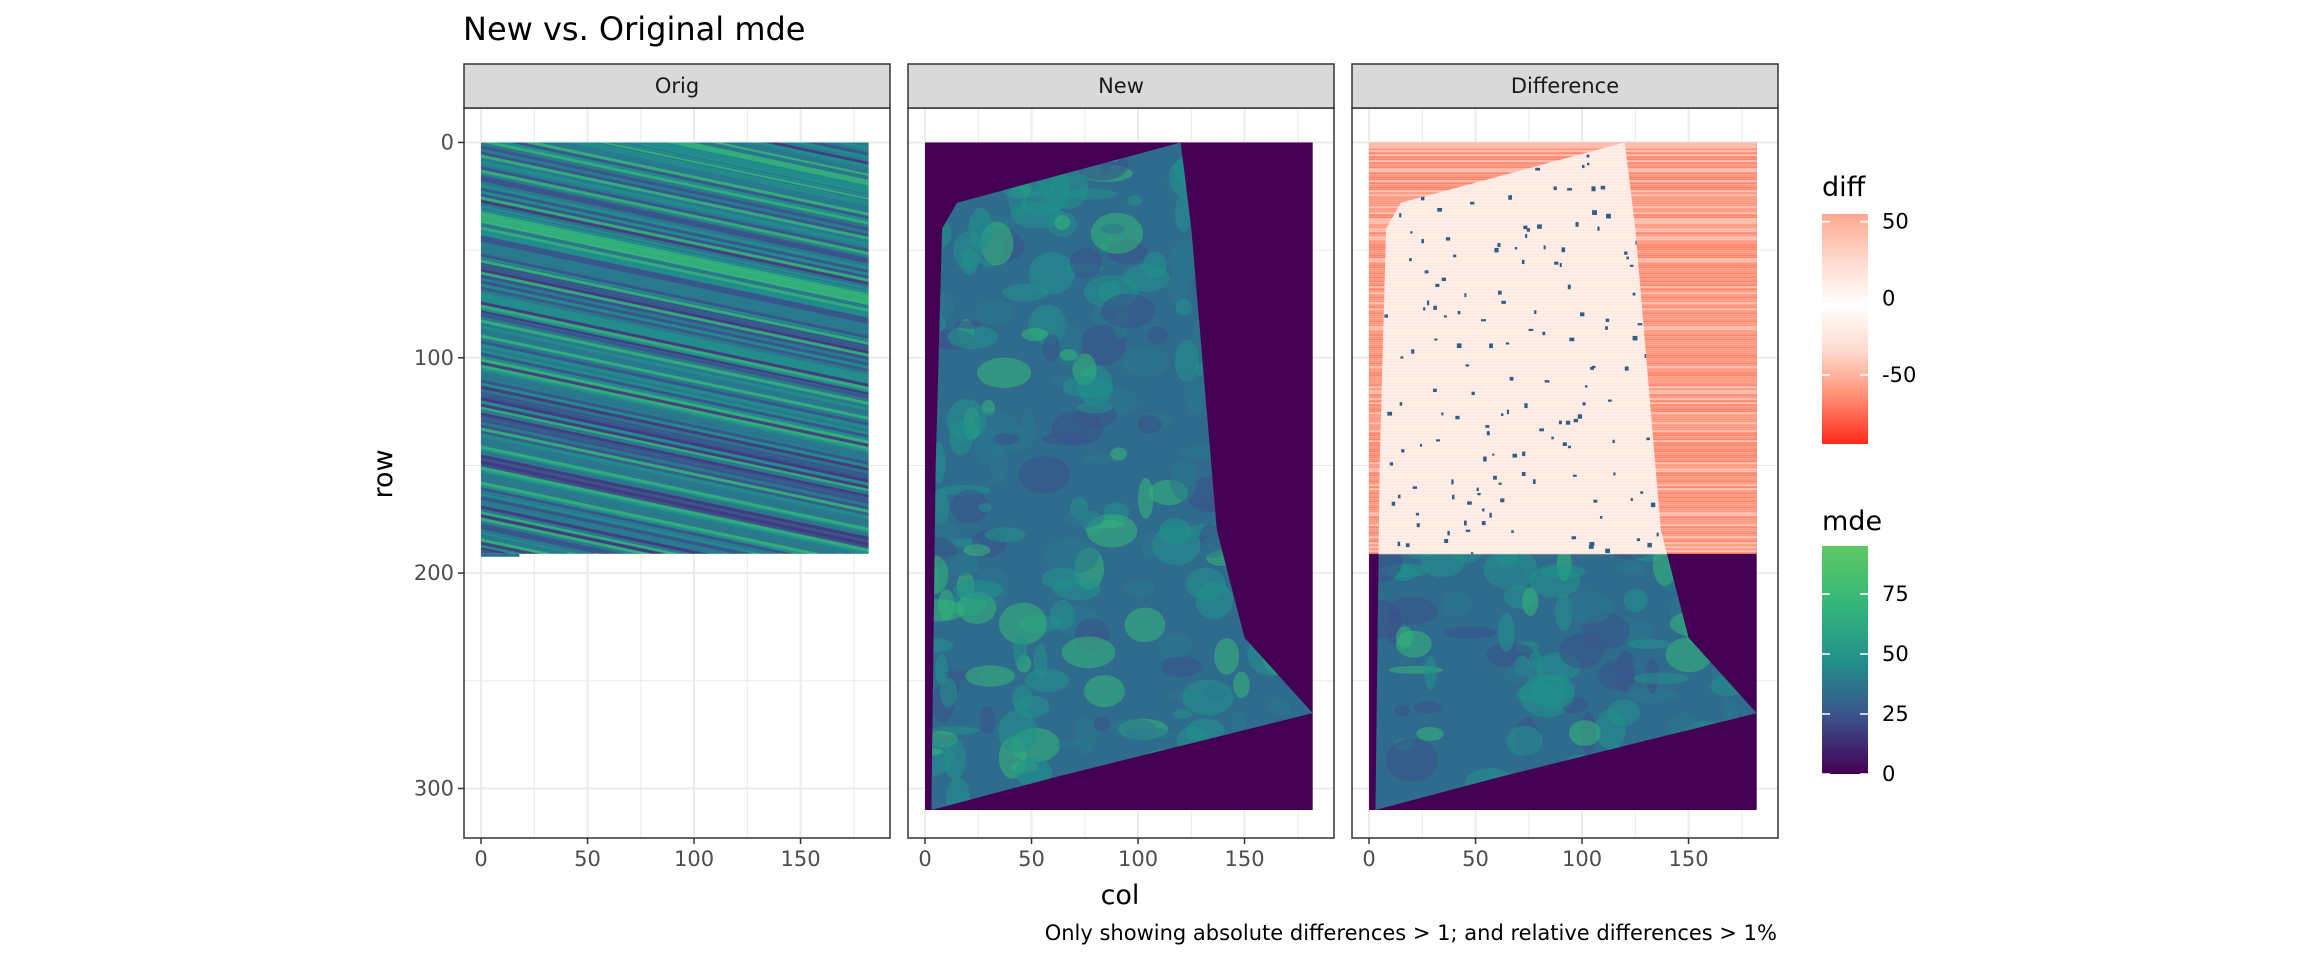 The image size is (2304, 960). What do you see at coordinates (1899, 375) in the screenshot?
I see `legend-label: -50` at bounding box center [1899, 375].